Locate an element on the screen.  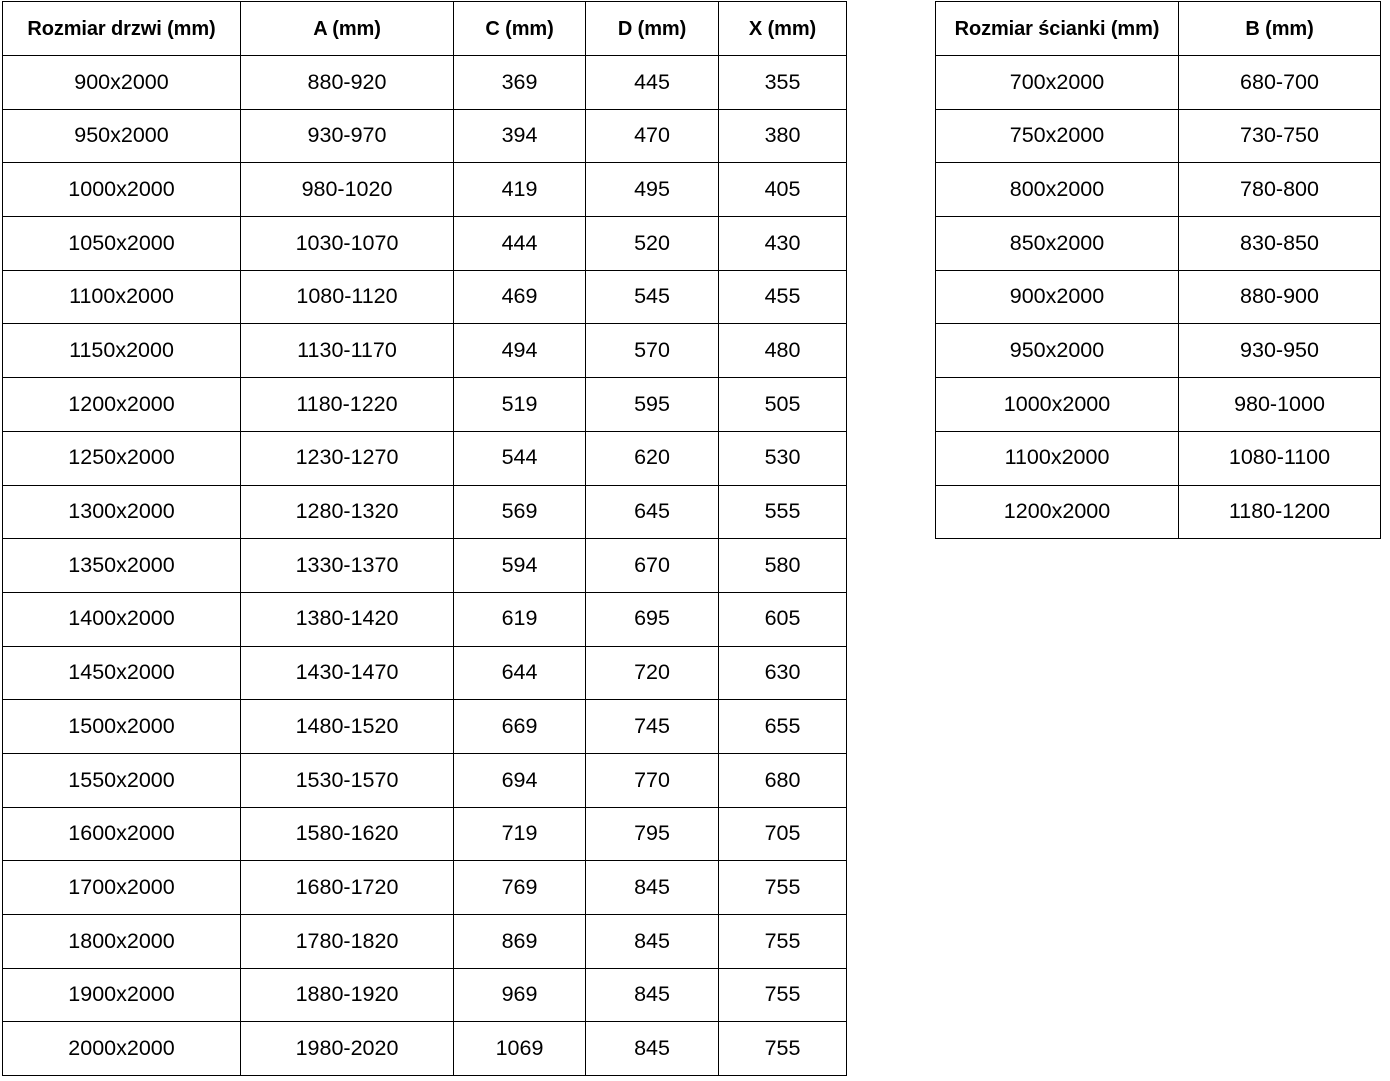
cell-a: 1130-1170 is located at coordinates (347, 351).